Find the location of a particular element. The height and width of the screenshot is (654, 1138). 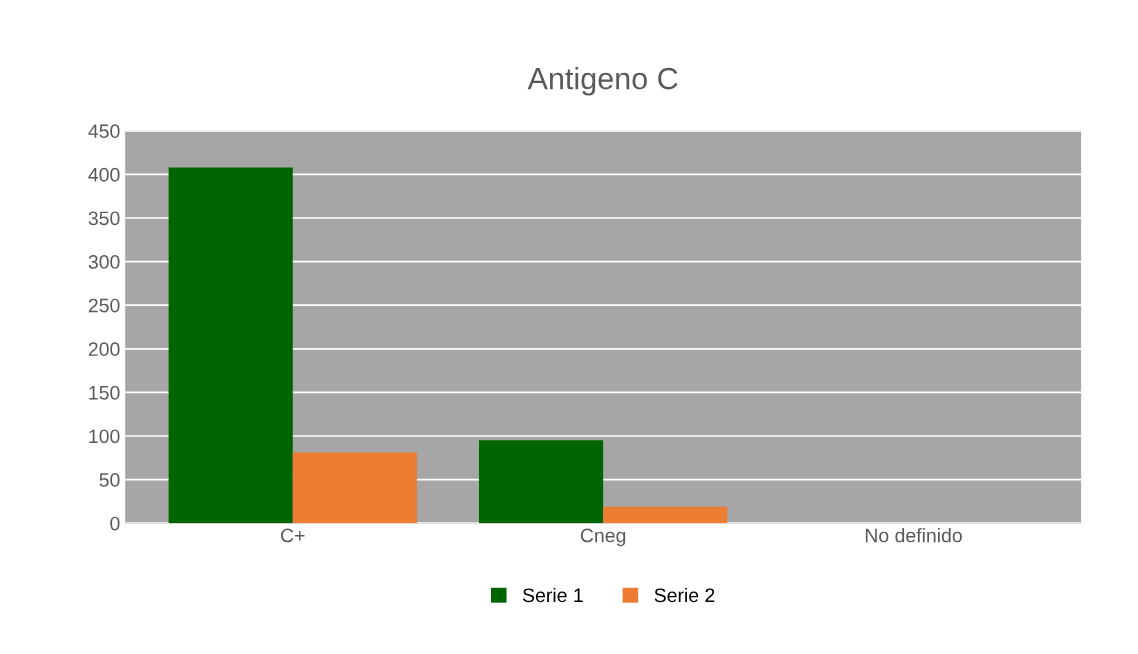

y-tick-label: 100 is located at coordinates (104, 436).